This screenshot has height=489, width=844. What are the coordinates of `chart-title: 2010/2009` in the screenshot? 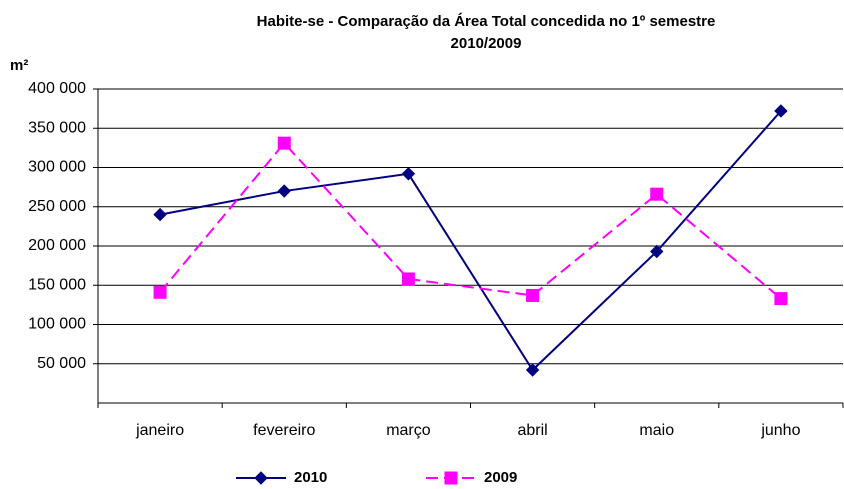 It's located at (486, 43).